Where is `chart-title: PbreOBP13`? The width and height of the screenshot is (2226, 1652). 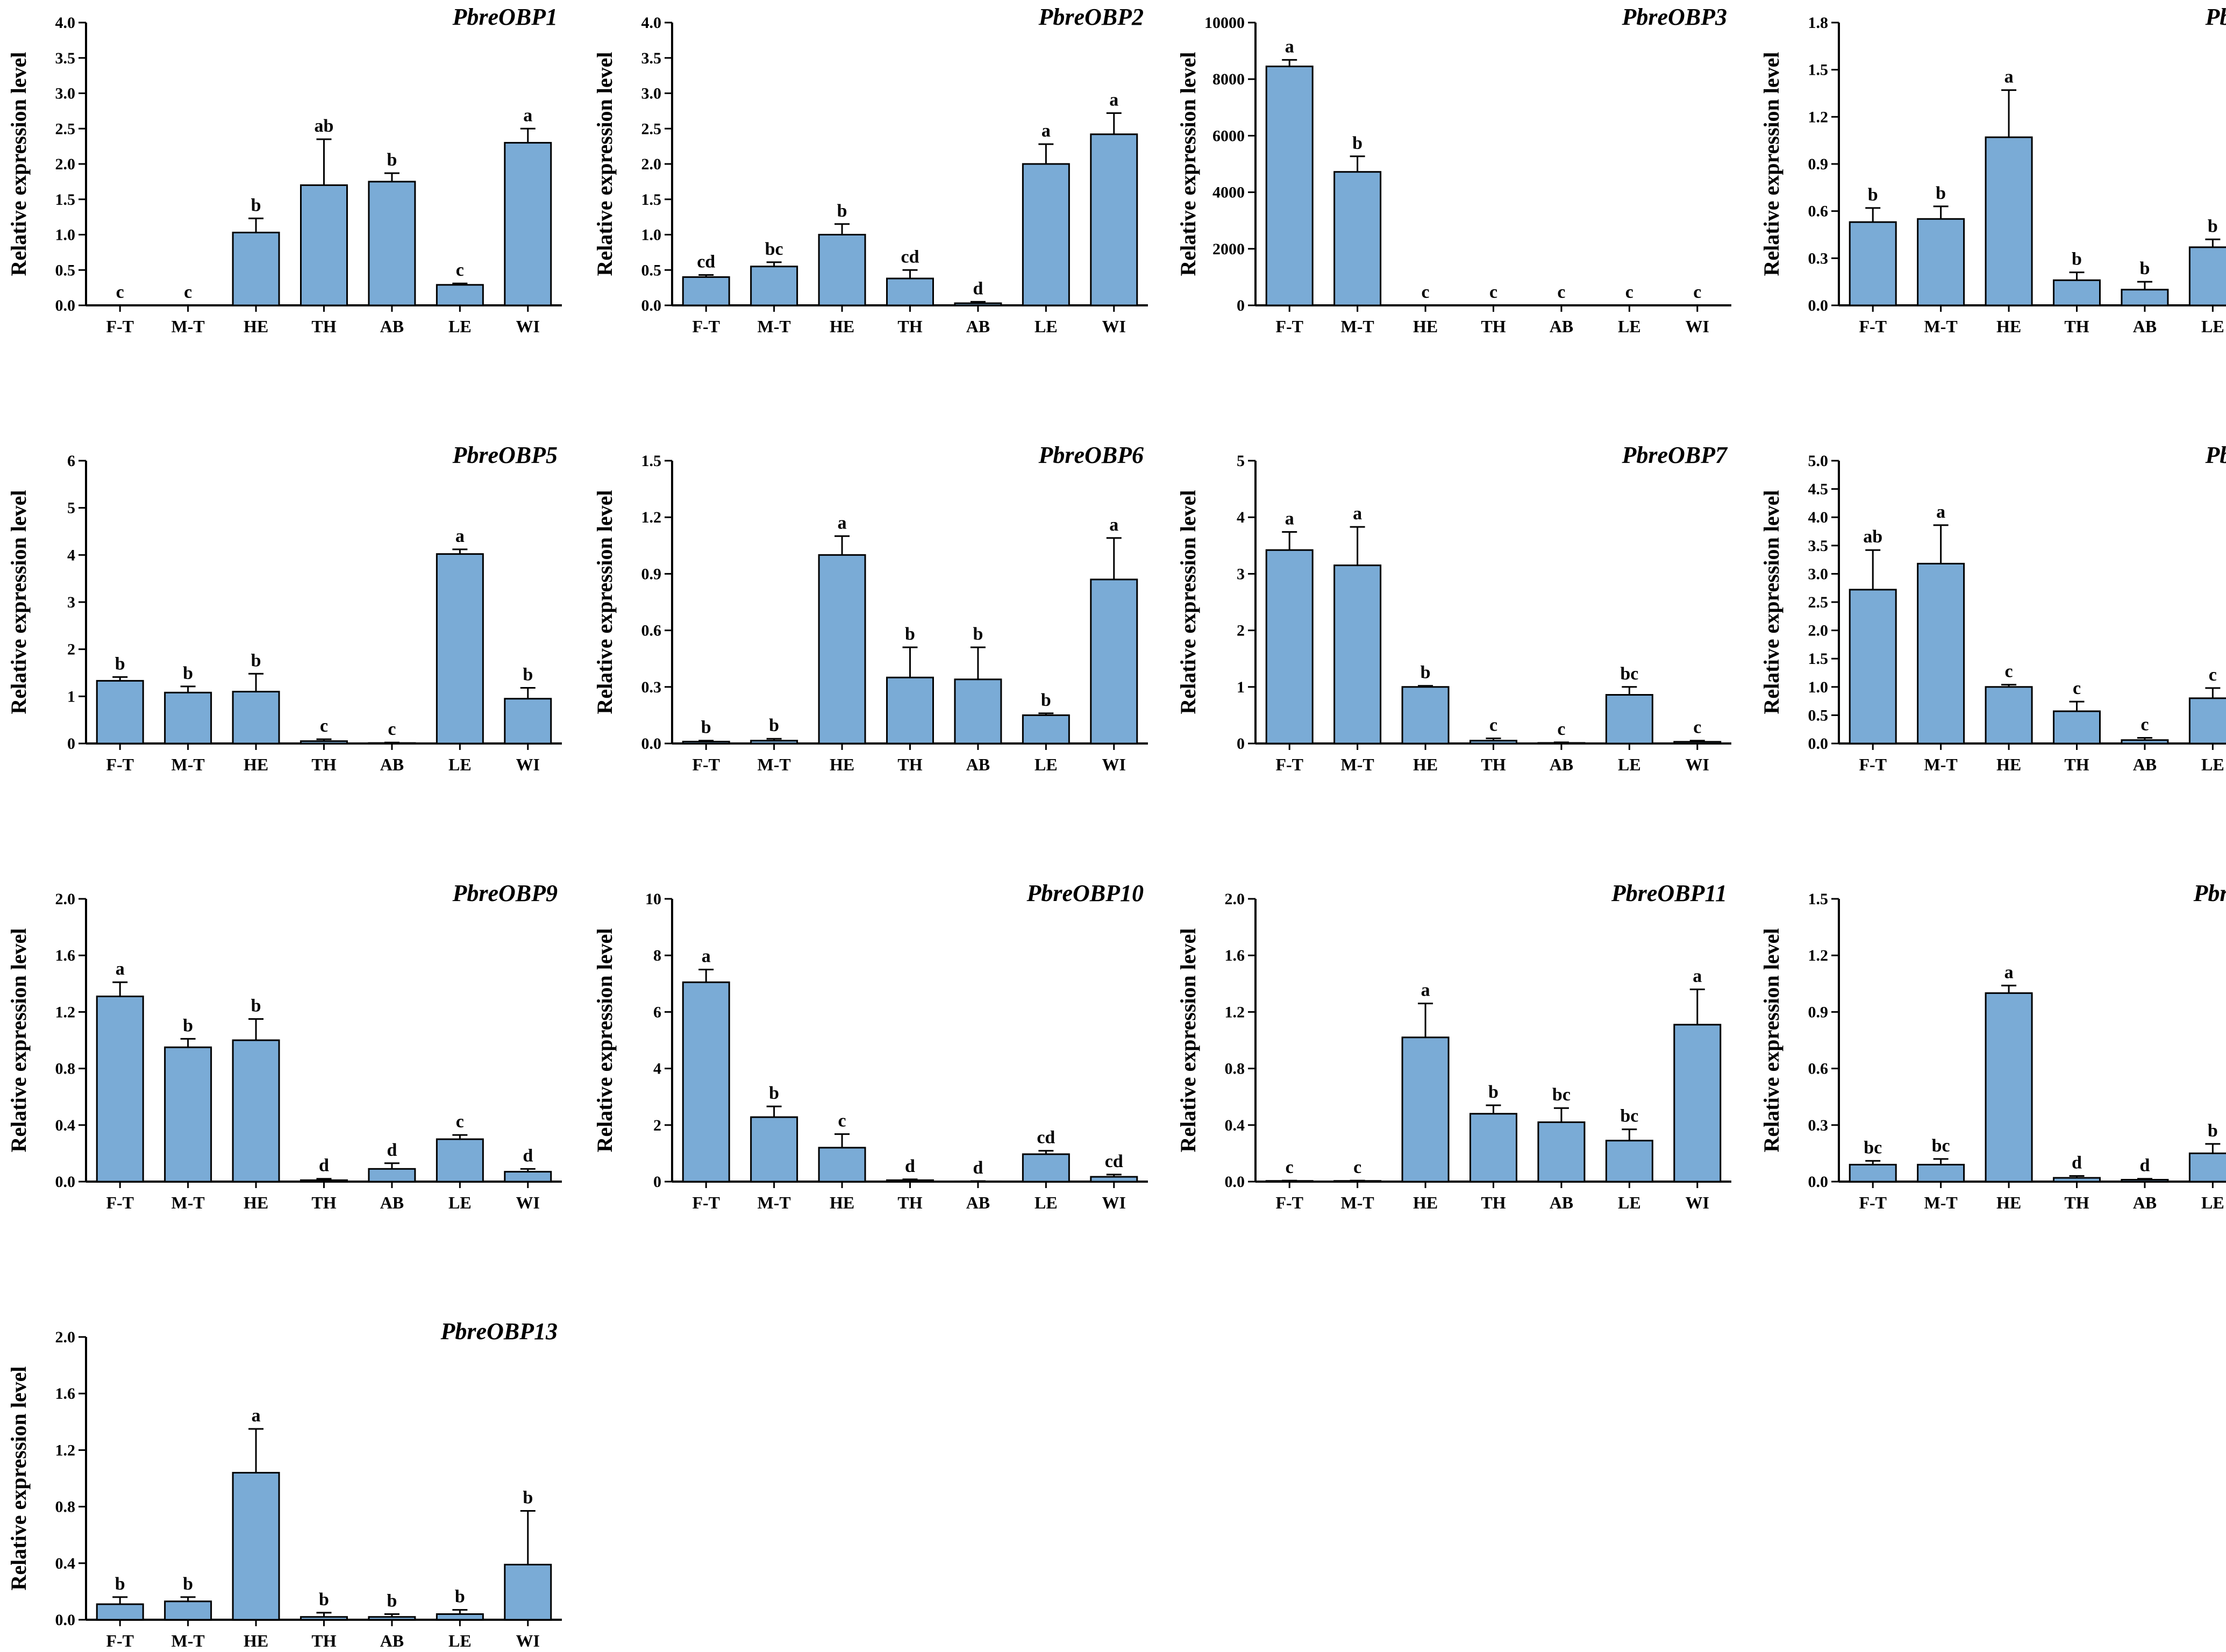 chart-title: PbreOBP13 is located at coordinates (499, 1331).